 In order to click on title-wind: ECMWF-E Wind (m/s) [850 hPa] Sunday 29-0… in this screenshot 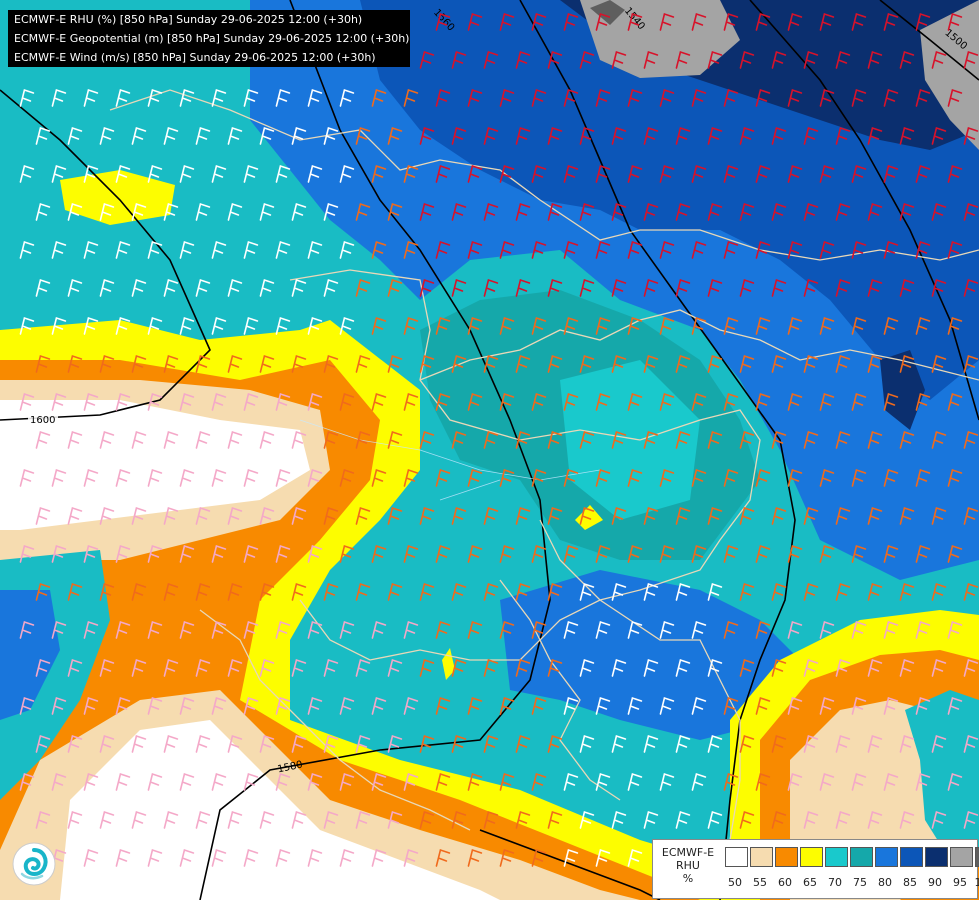, I will do `click(195, 57)`.